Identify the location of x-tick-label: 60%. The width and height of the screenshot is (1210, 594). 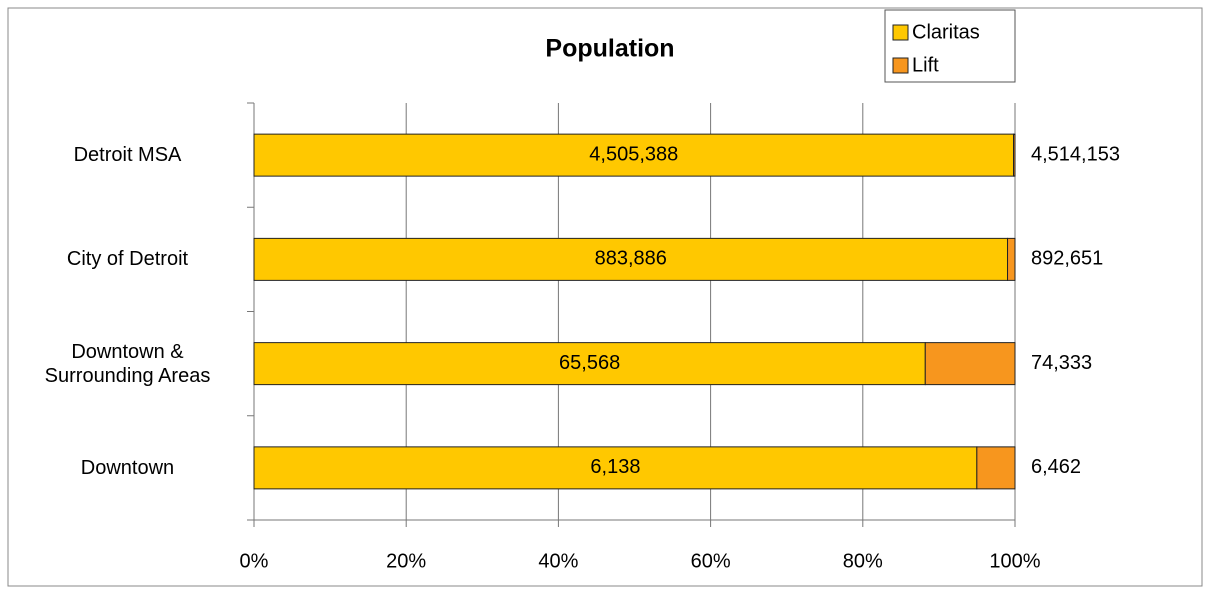
(711, 561).